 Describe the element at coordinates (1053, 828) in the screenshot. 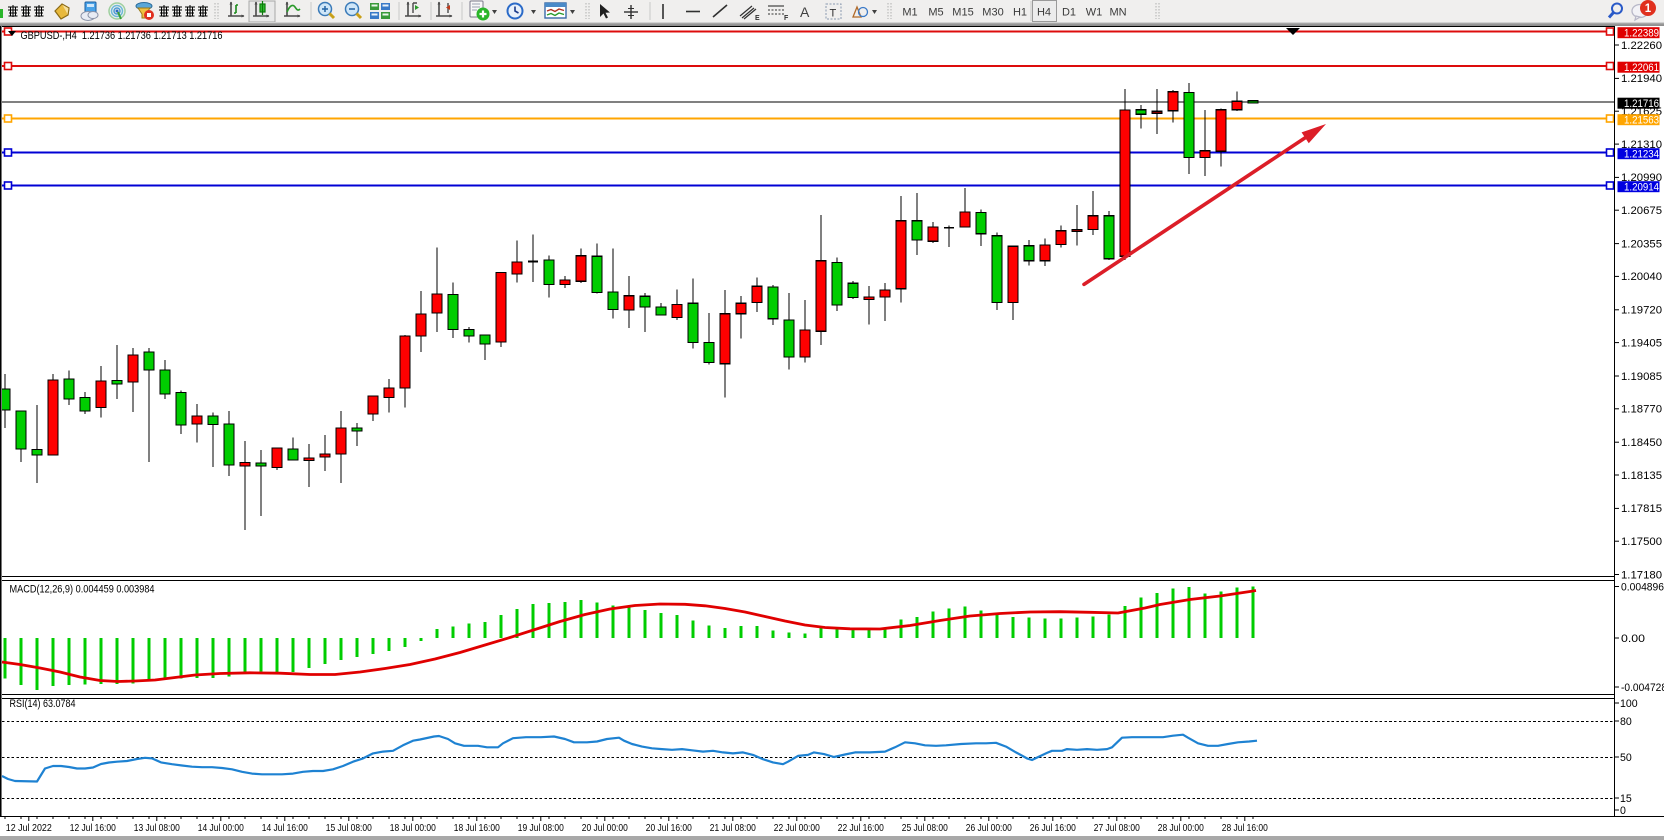

I see `svg-text: 26 Jul 16:00` at that location.